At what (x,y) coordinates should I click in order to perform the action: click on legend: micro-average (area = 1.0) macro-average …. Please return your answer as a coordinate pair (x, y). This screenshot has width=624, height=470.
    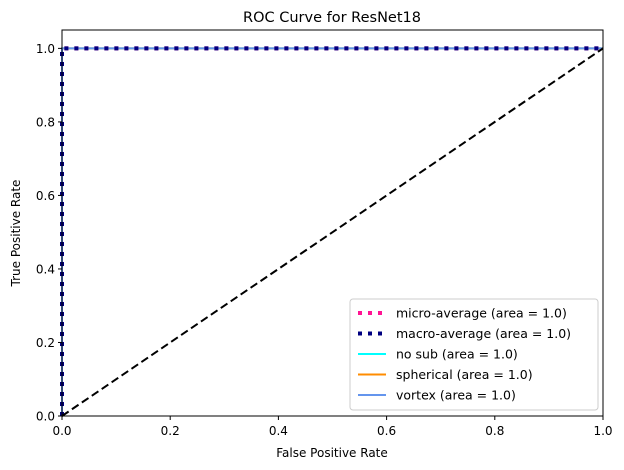
    Looking at the image, I should click on (474, 354).